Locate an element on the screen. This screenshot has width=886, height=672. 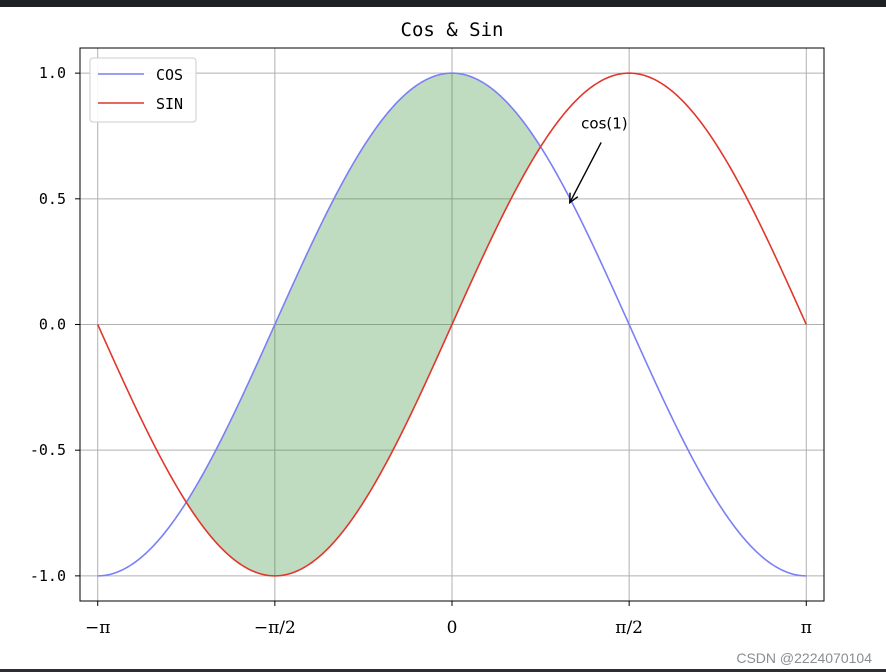
y-tick-label-3: 0.5 is located at coordinates (52, 199).